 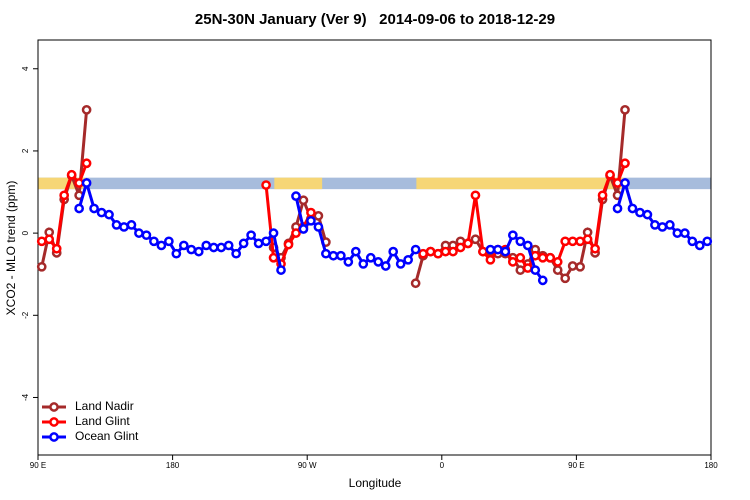 What do you see at coordinates (374, 183) in the screenshot?
I see `ocean-band` at bounding box center [374, 183].